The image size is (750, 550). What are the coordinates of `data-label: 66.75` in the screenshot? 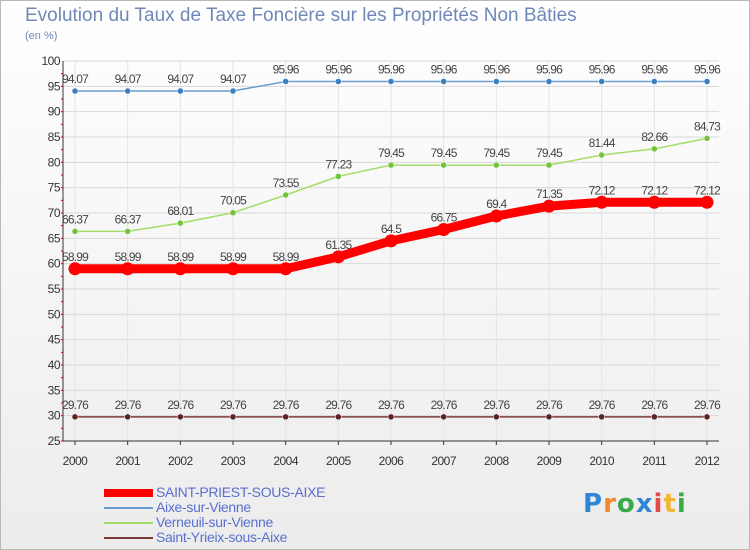 It's located at (444, 217).